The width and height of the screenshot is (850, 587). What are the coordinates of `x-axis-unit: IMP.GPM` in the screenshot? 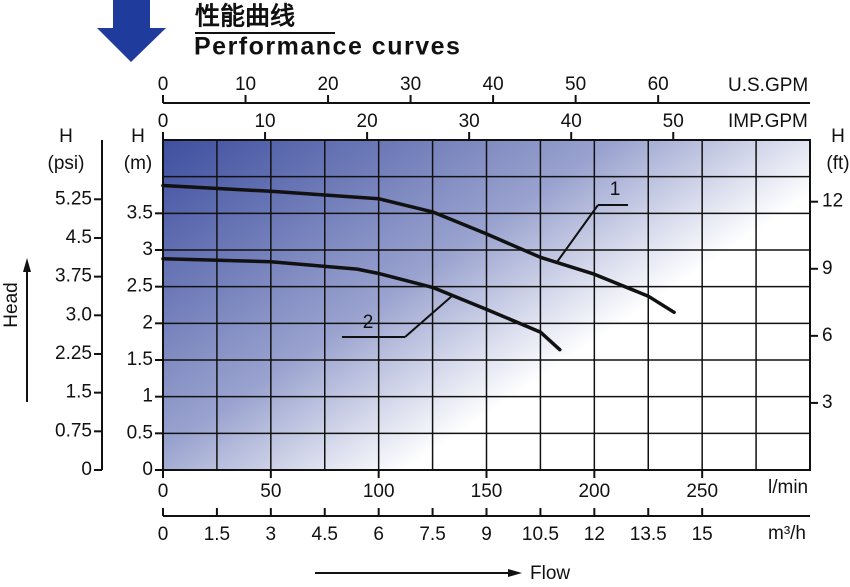 It's located at (768, 121).